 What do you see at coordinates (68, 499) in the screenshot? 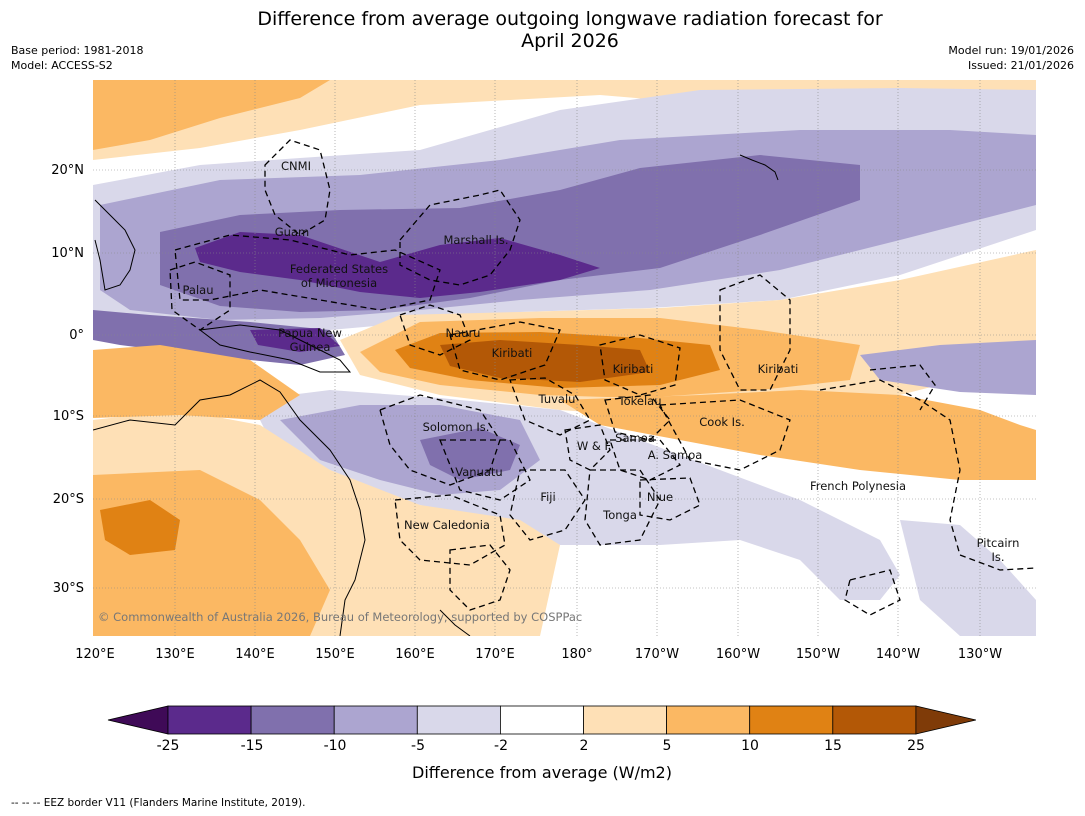
I see `y-tick-label: 20°S` at bounding box center [68, 499].